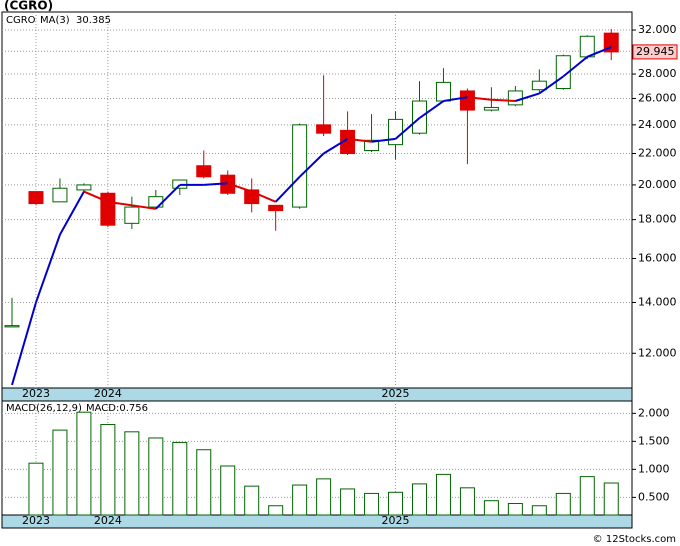 The image size is (680, 546). What do you see at coordinates (654, 412) in the screenshot?
I see `y-tick-label: 2.000` at bounding box center [654, 412].